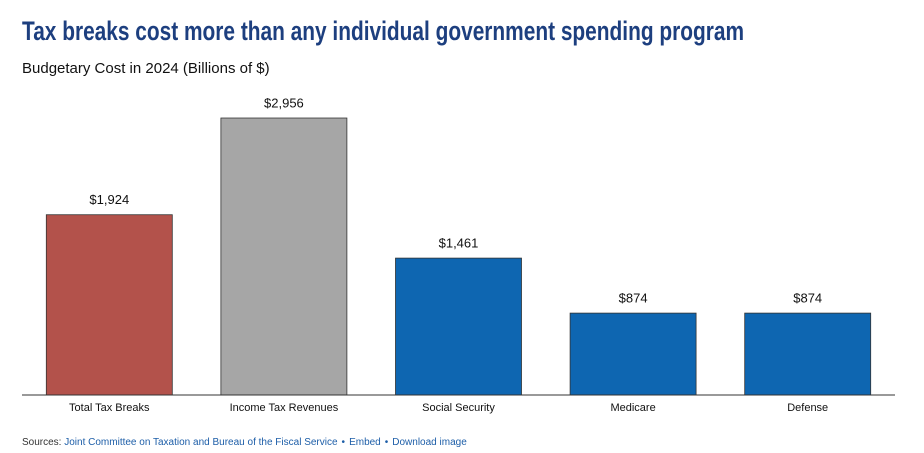 The image size is (924, 453). I want to click on download-link: Download image, so click(429, 442).